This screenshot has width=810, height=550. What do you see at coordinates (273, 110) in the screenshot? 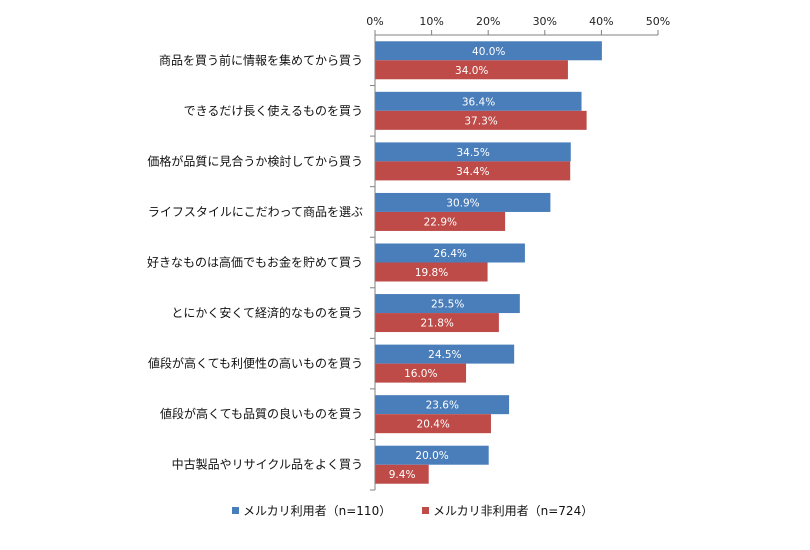
I see `category-label: できるだけ長く使えるものを買う` at bounding box center [273, 110].